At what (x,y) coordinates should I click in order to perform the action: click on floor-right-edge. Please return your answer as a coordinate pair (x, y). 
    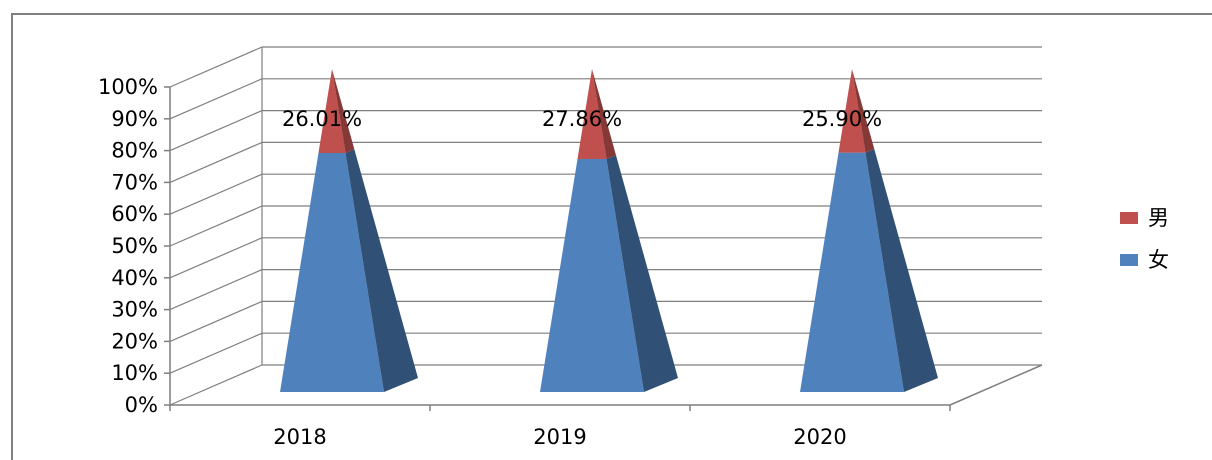
    Looking at the image, I should click on (996, 385).